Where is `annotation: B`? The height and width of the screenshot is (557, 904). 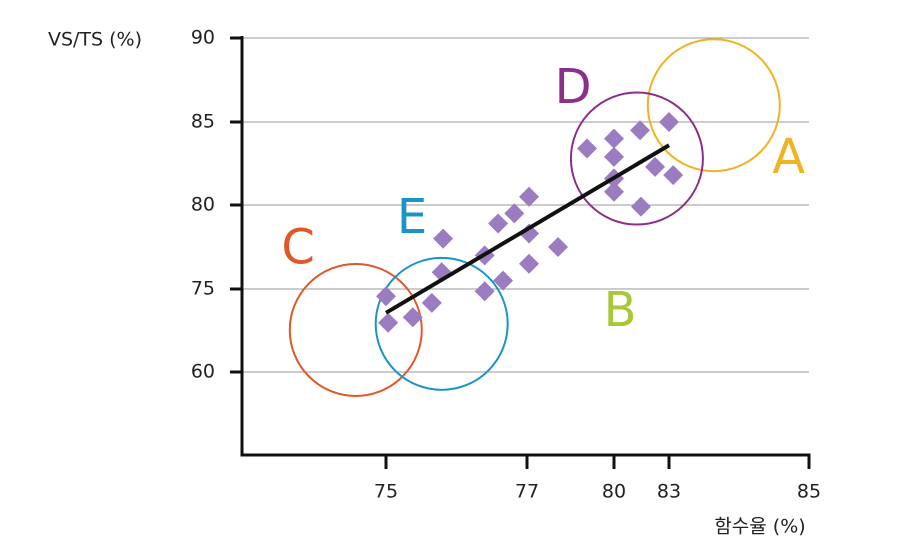
annotation: B is located at coordinates (620, 310).